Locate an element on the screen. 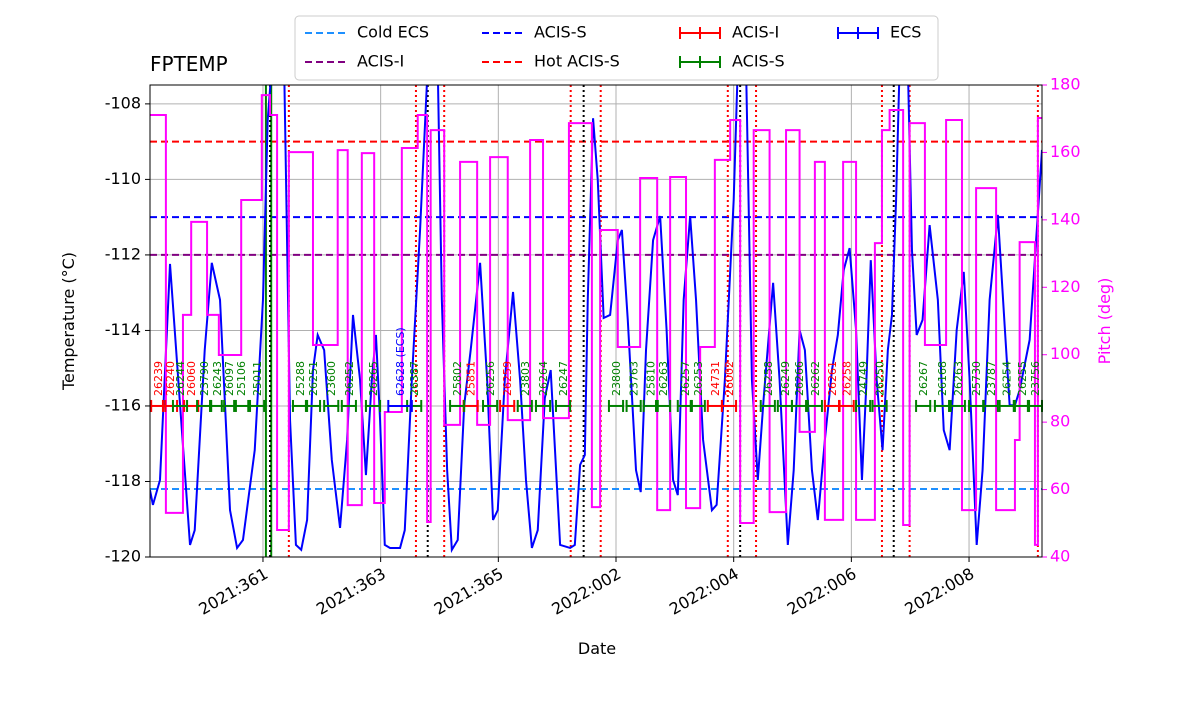  y-tick-label: -116 is located at coordinates (123, 404).